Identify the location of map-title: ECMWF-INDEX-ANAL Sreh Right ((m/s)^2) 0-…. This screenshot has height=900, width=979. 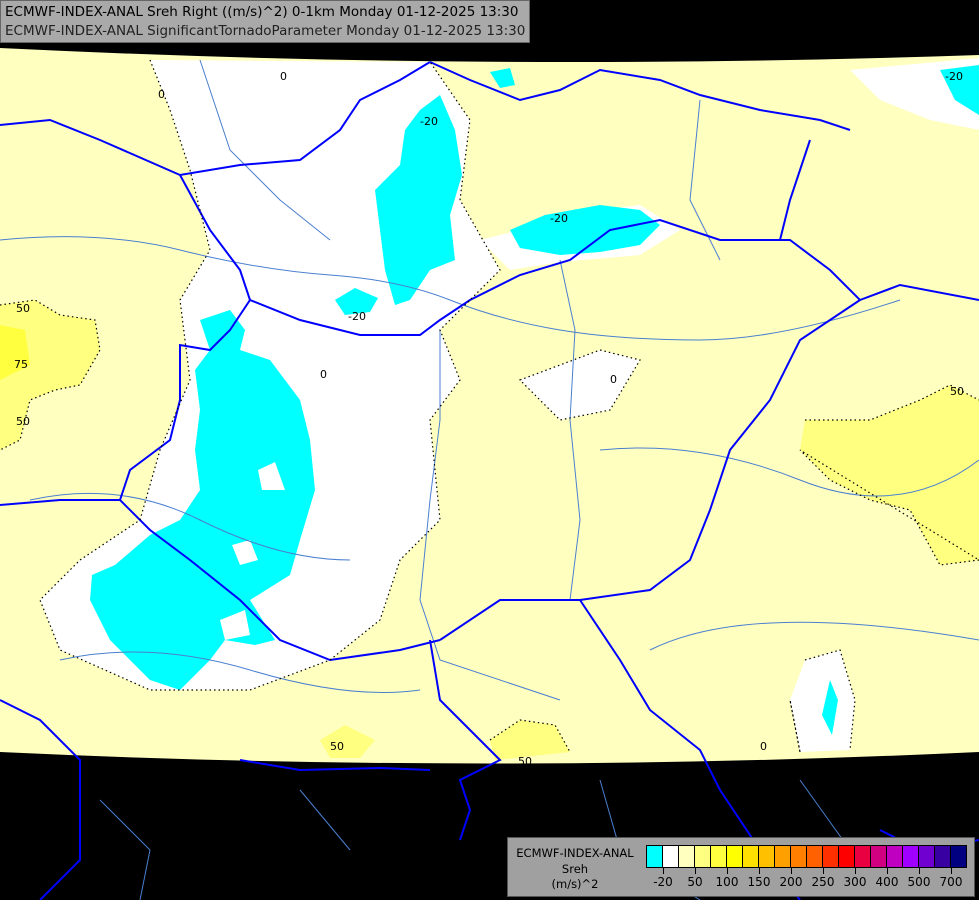
(265, 21).